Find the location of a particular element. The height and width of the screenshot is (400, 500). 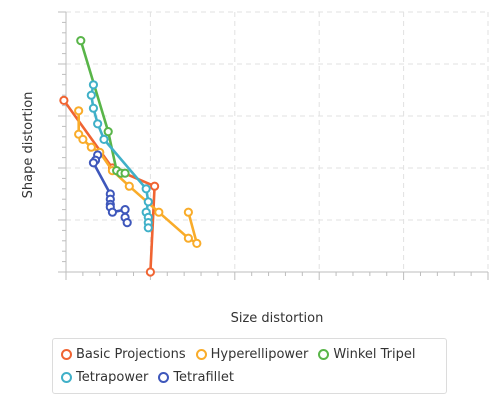

legend-label: Winkel Tripel is located at coordinates (374, 354).